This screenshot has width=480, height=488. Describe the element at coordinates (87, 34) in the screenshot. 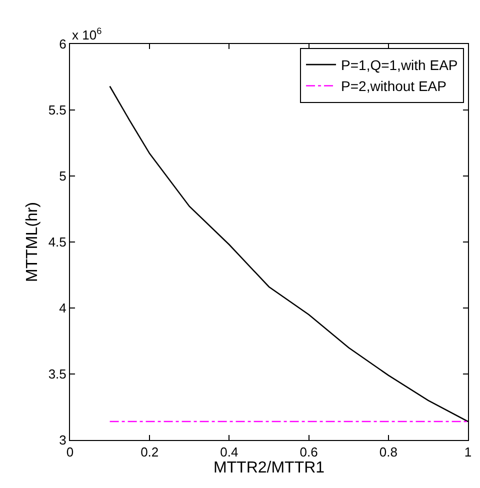

I see `text: x 10$^{6}$` at that location.